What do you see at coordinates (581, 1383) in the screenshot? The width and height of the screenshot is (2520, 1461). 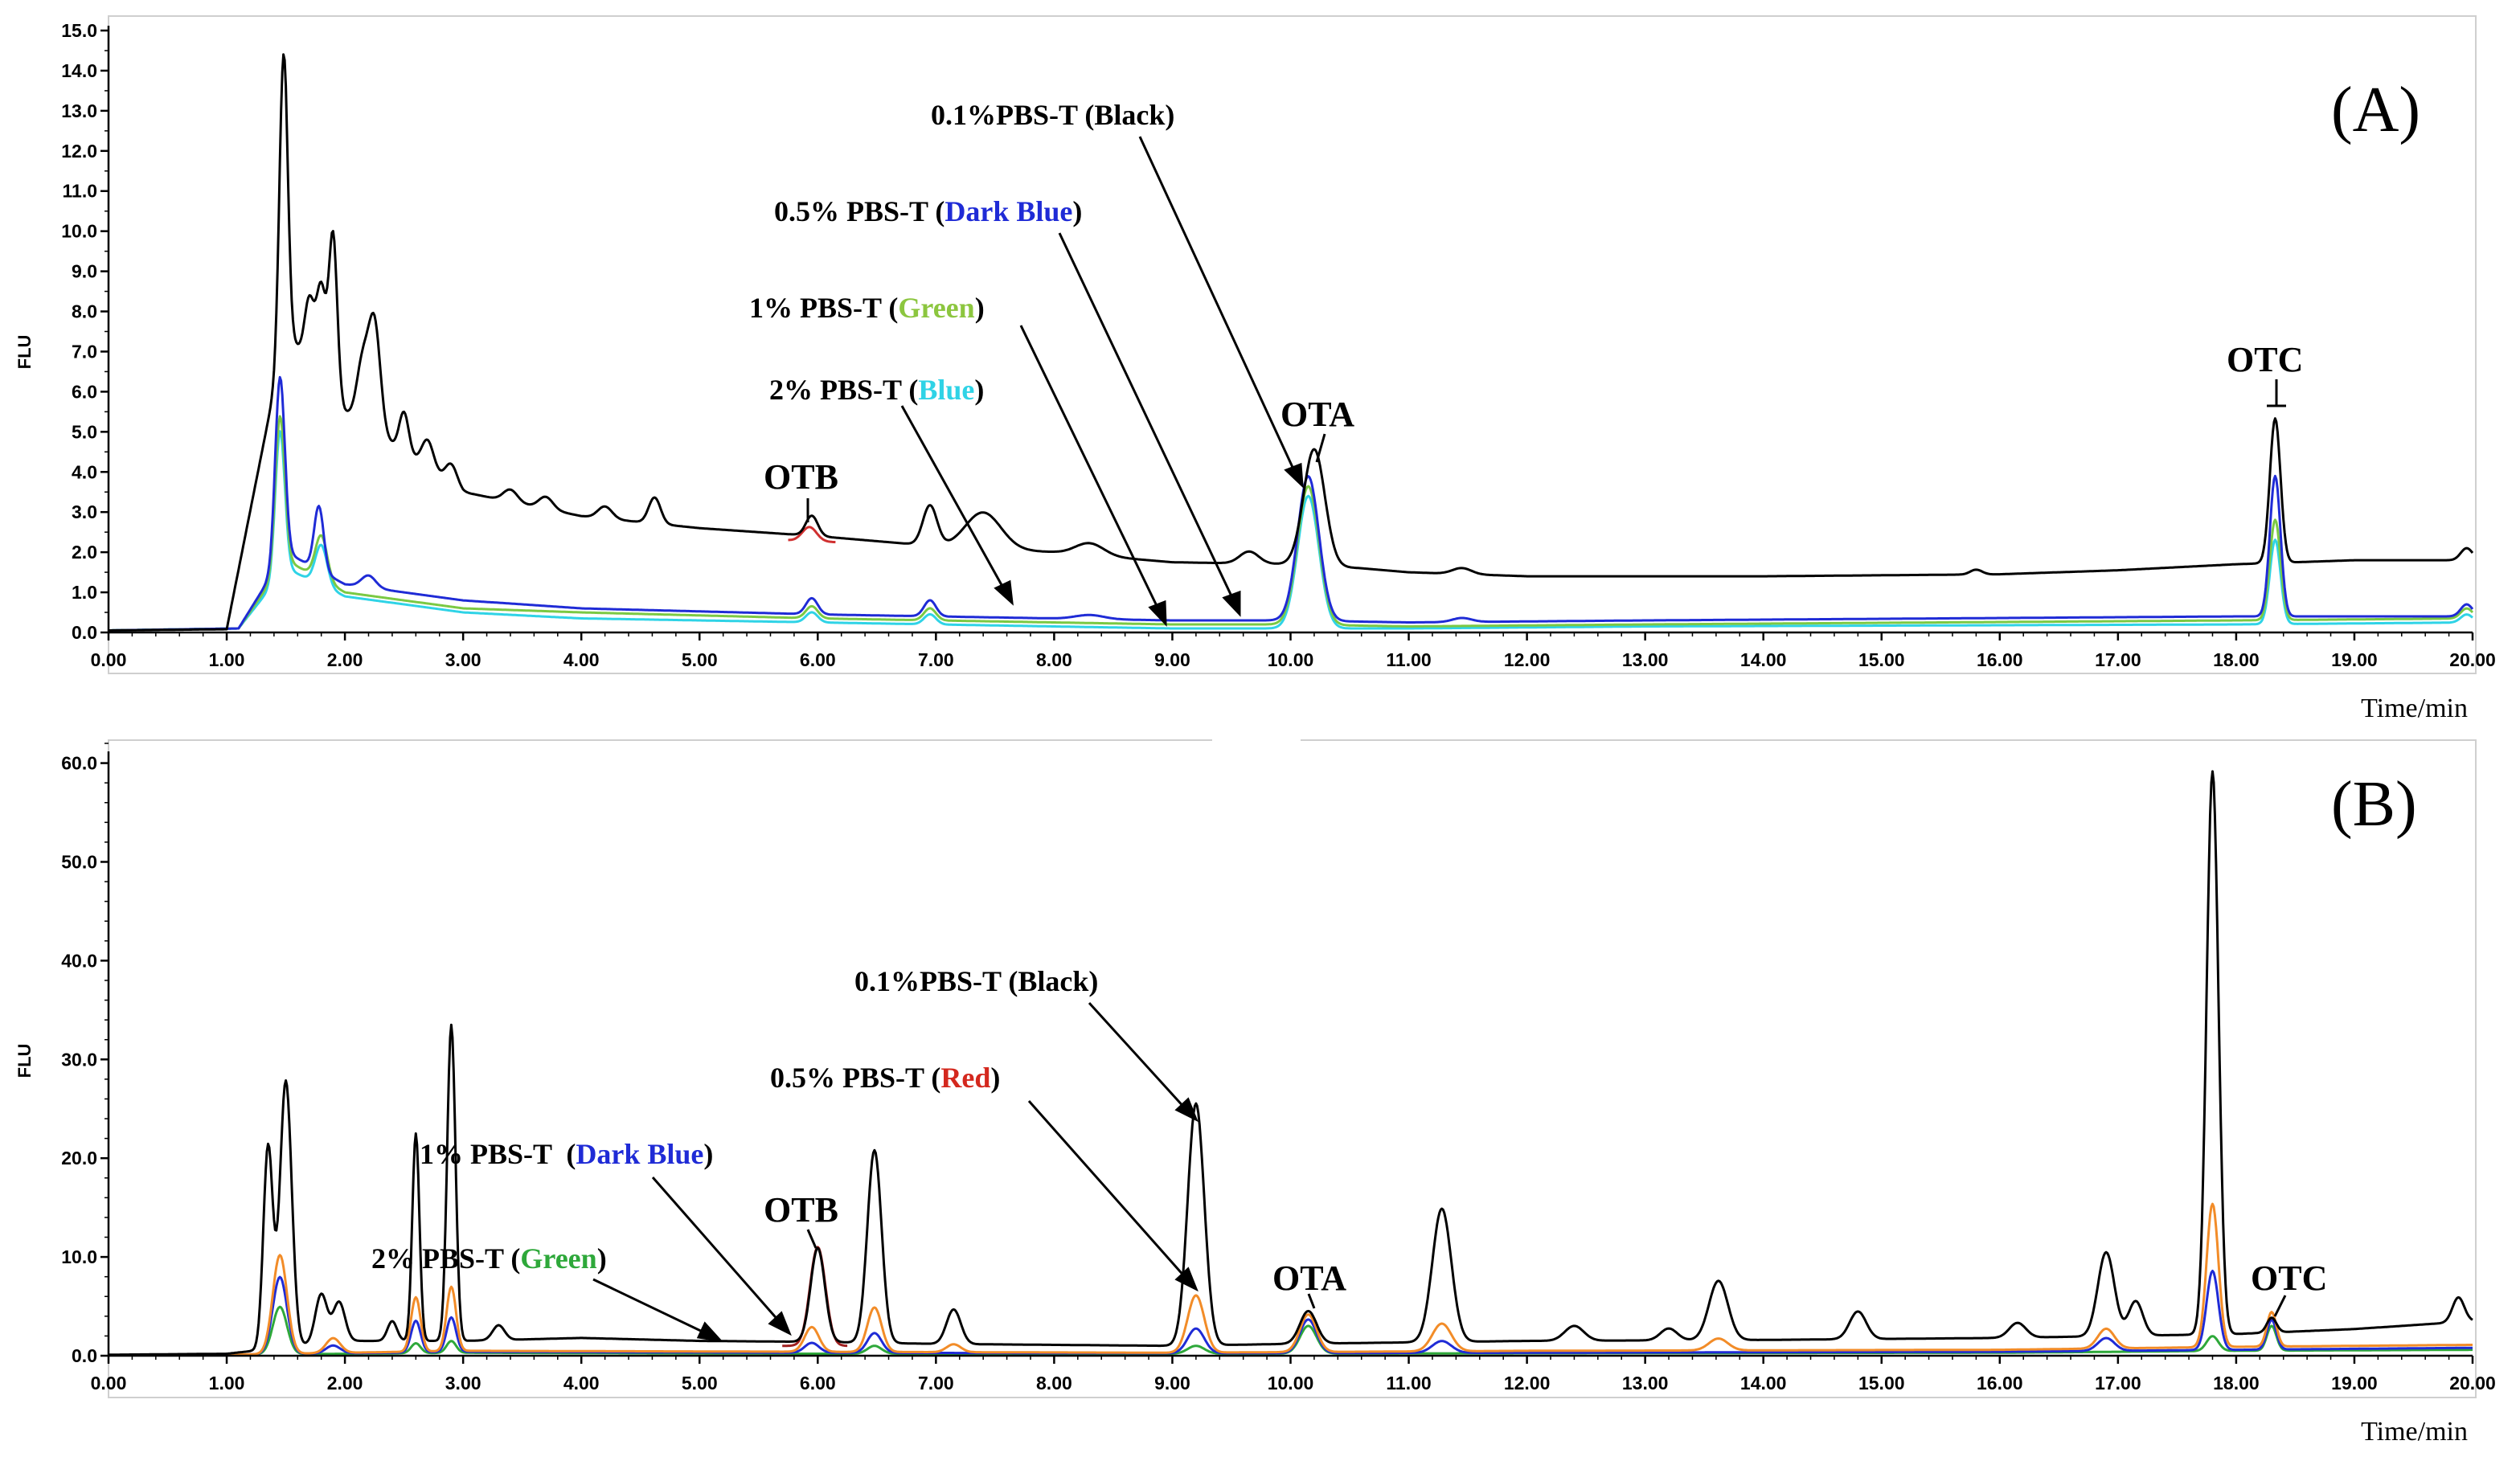 I see `panel-b-x-tick-label: 4.00` at bounding box center [581, 1383].